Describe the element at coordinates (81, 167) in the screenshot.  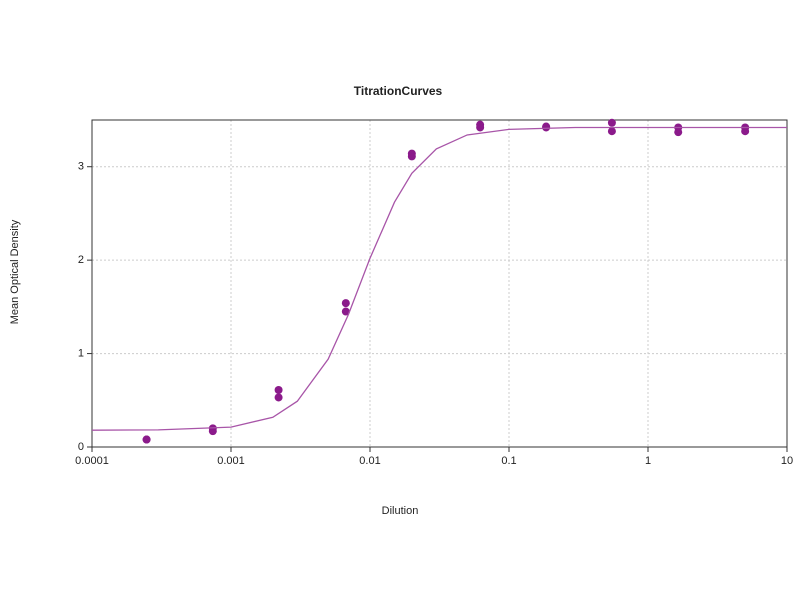
I see `y-tick-label: 3` at that location.